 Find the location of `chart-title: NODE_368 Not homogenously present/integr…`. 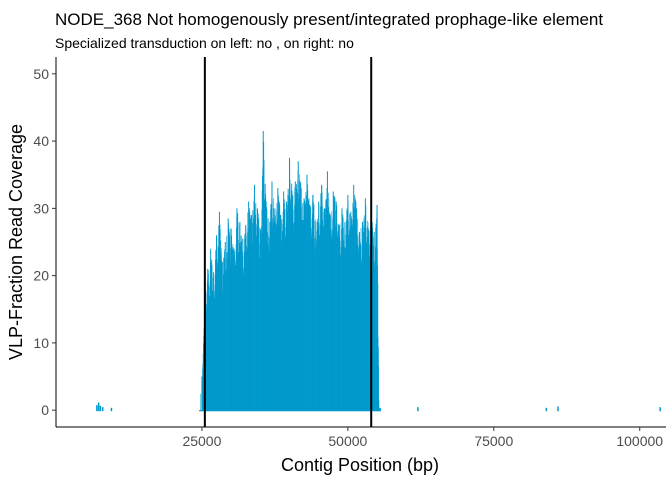

chart-title: NODE_368 Not homogenously present/integr… is located at coordinates (329, 19).